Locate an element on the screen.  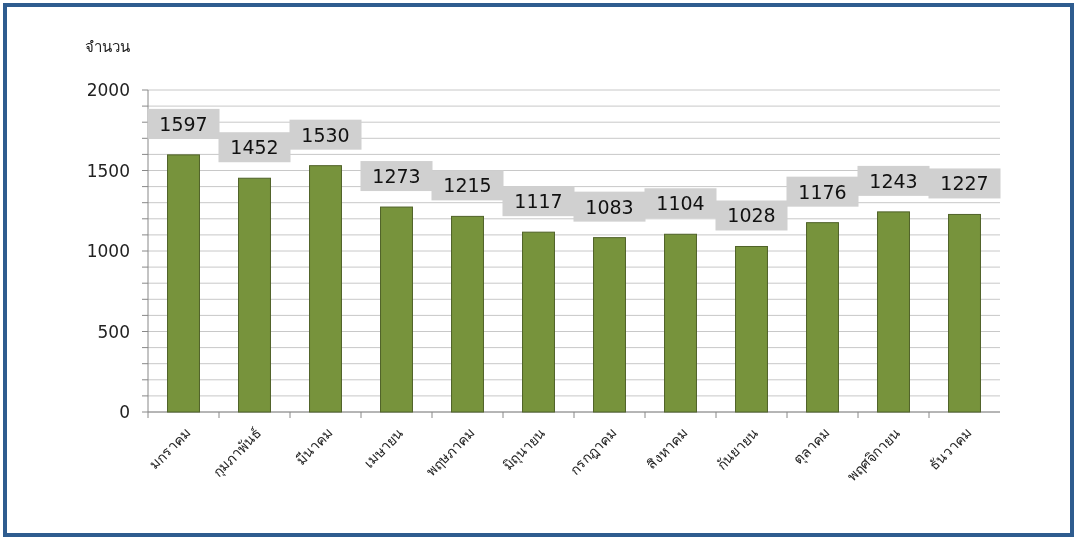
y-axis-title: จำนวน is located at coordinates (107, 47).